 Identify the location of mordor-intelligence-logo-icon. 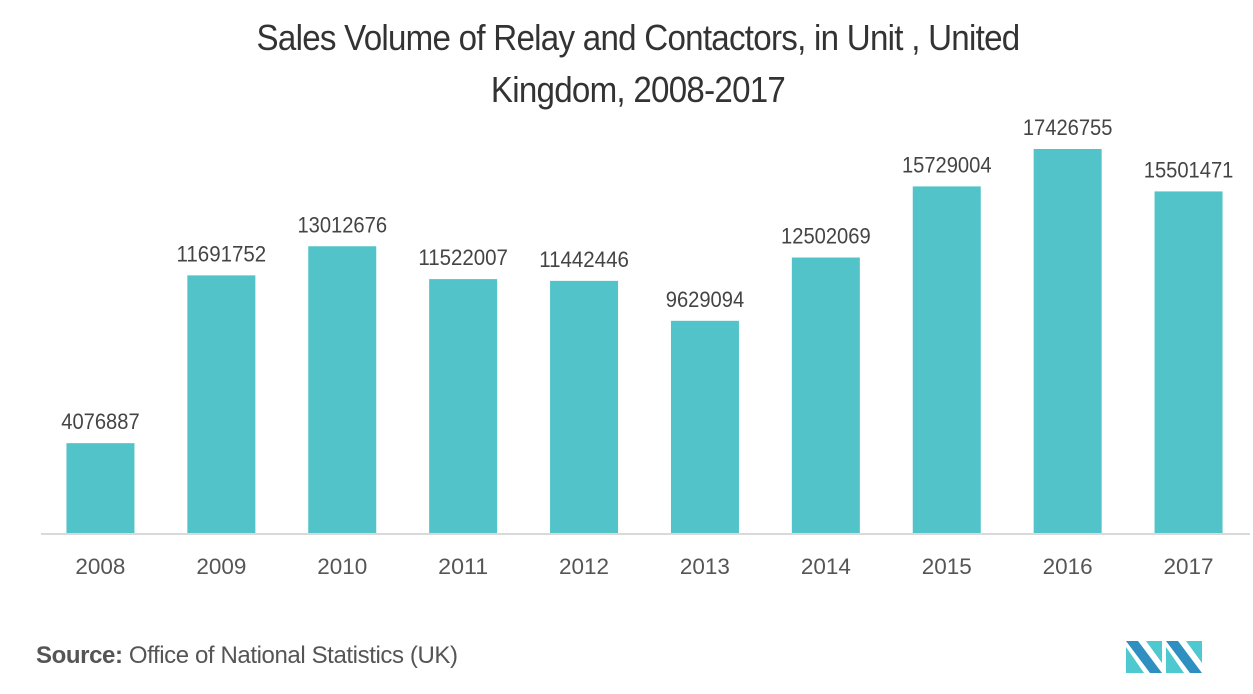
(1164, 657).